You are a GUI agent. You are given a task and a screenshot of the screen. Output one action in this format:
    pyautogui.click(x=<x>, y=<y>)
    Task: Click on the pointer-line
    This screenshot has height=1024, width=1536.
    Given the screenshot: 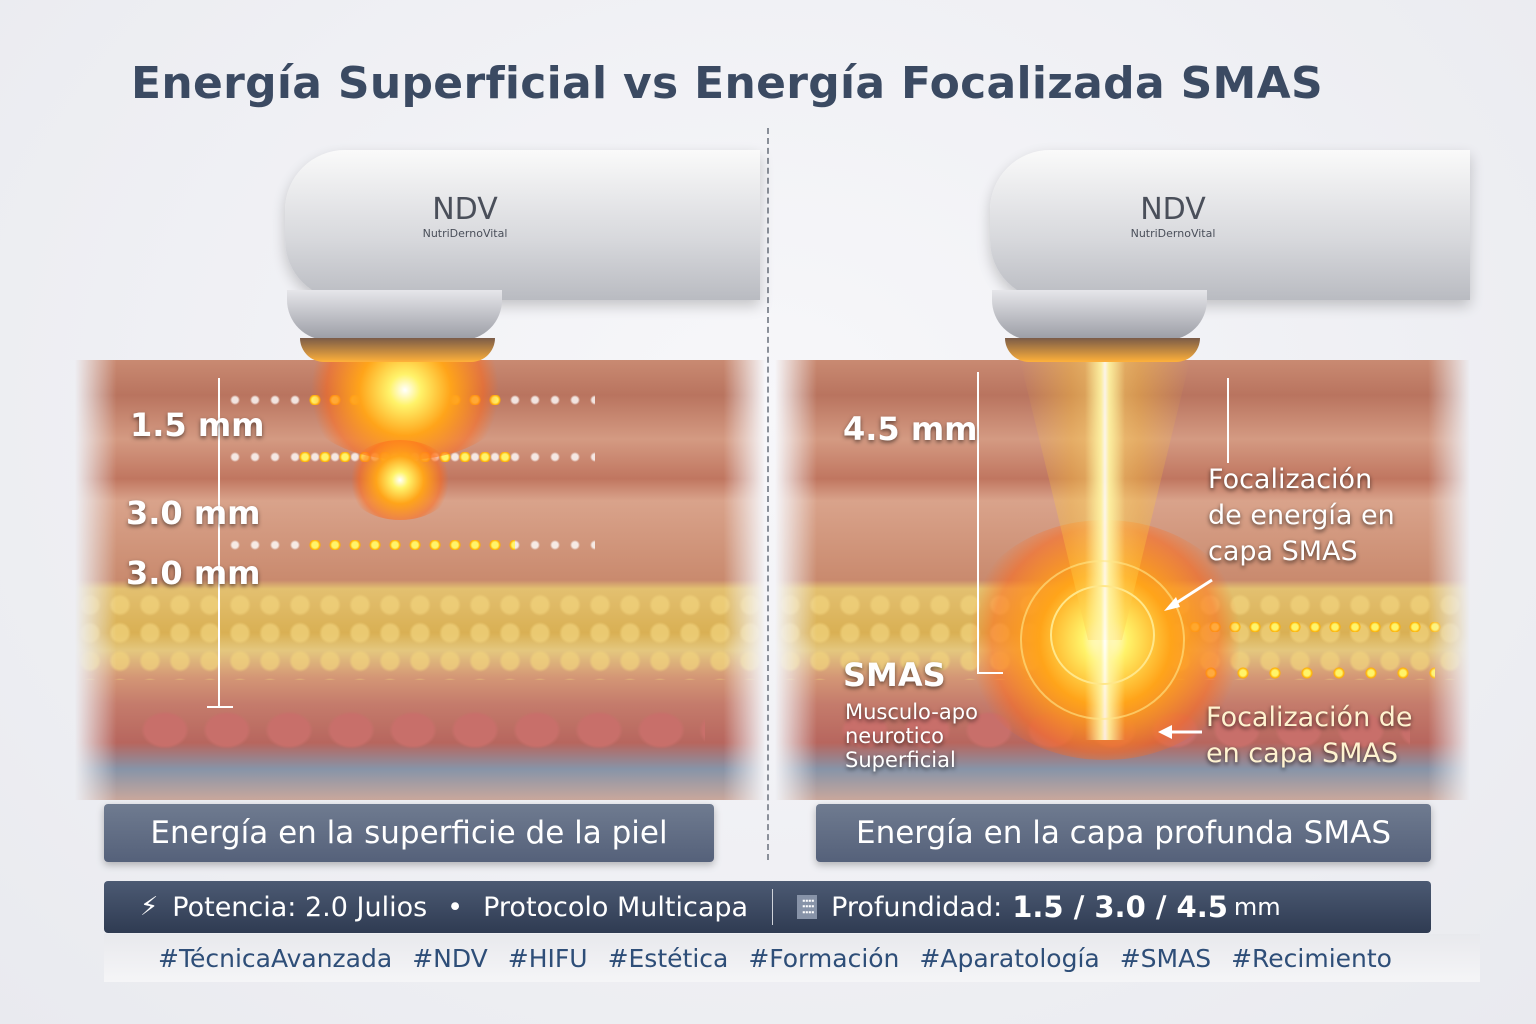 What is the action you would take?
    pyautogui.click(x=1228, y=420)
    